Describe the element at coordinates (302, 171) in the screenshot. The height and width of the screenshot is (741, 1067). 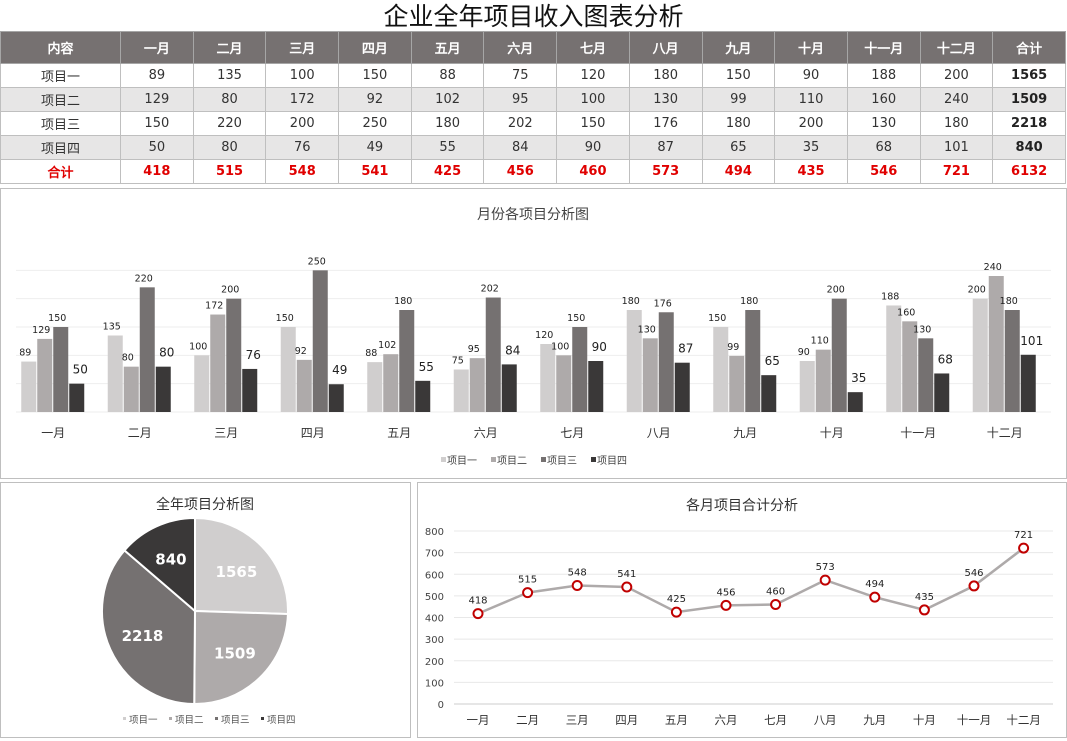
I see `table-cell: 548` at that location.